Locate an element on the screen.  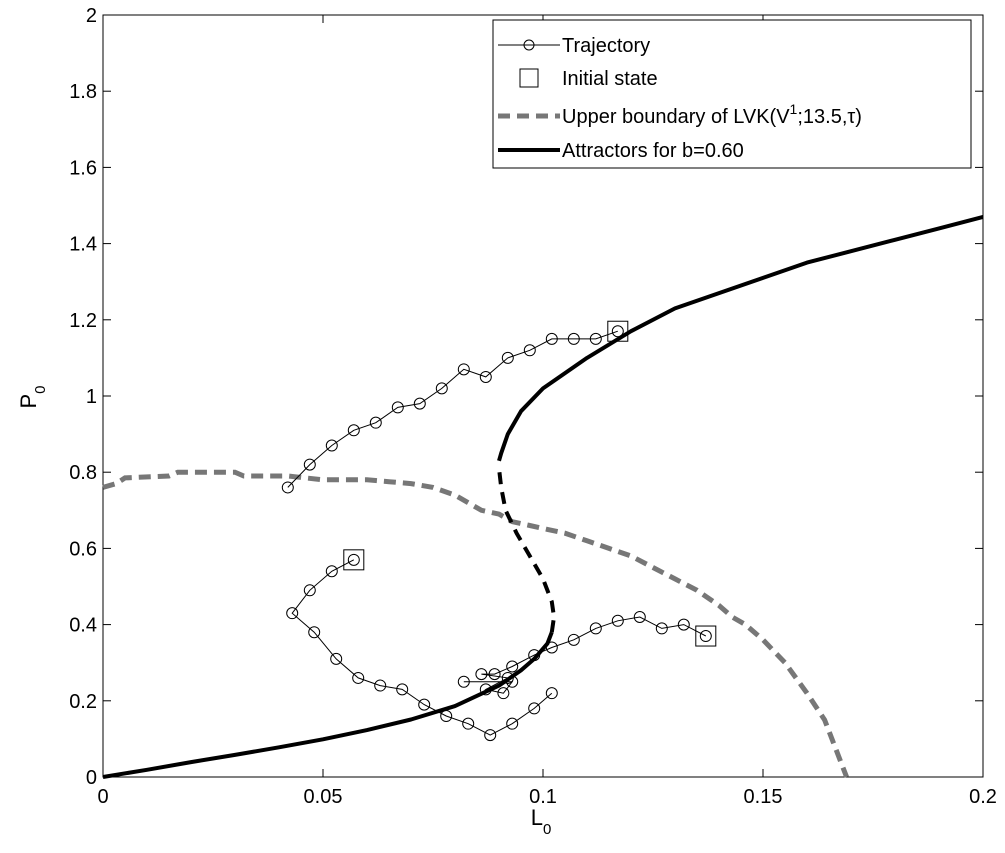
y-tick-label: 0.6 is located at coordinates (83, 549).